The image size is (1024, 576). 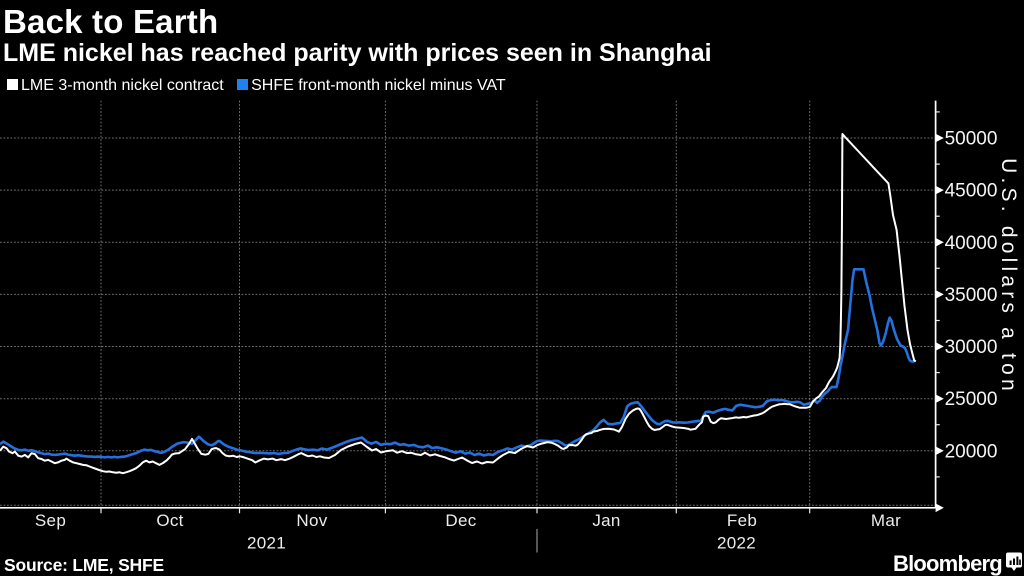 What do you see at coordinates (1008, 276) in the screenshot?
I see `svg-text: U.S. dollars a ton` at bounding box center [1008, 276].